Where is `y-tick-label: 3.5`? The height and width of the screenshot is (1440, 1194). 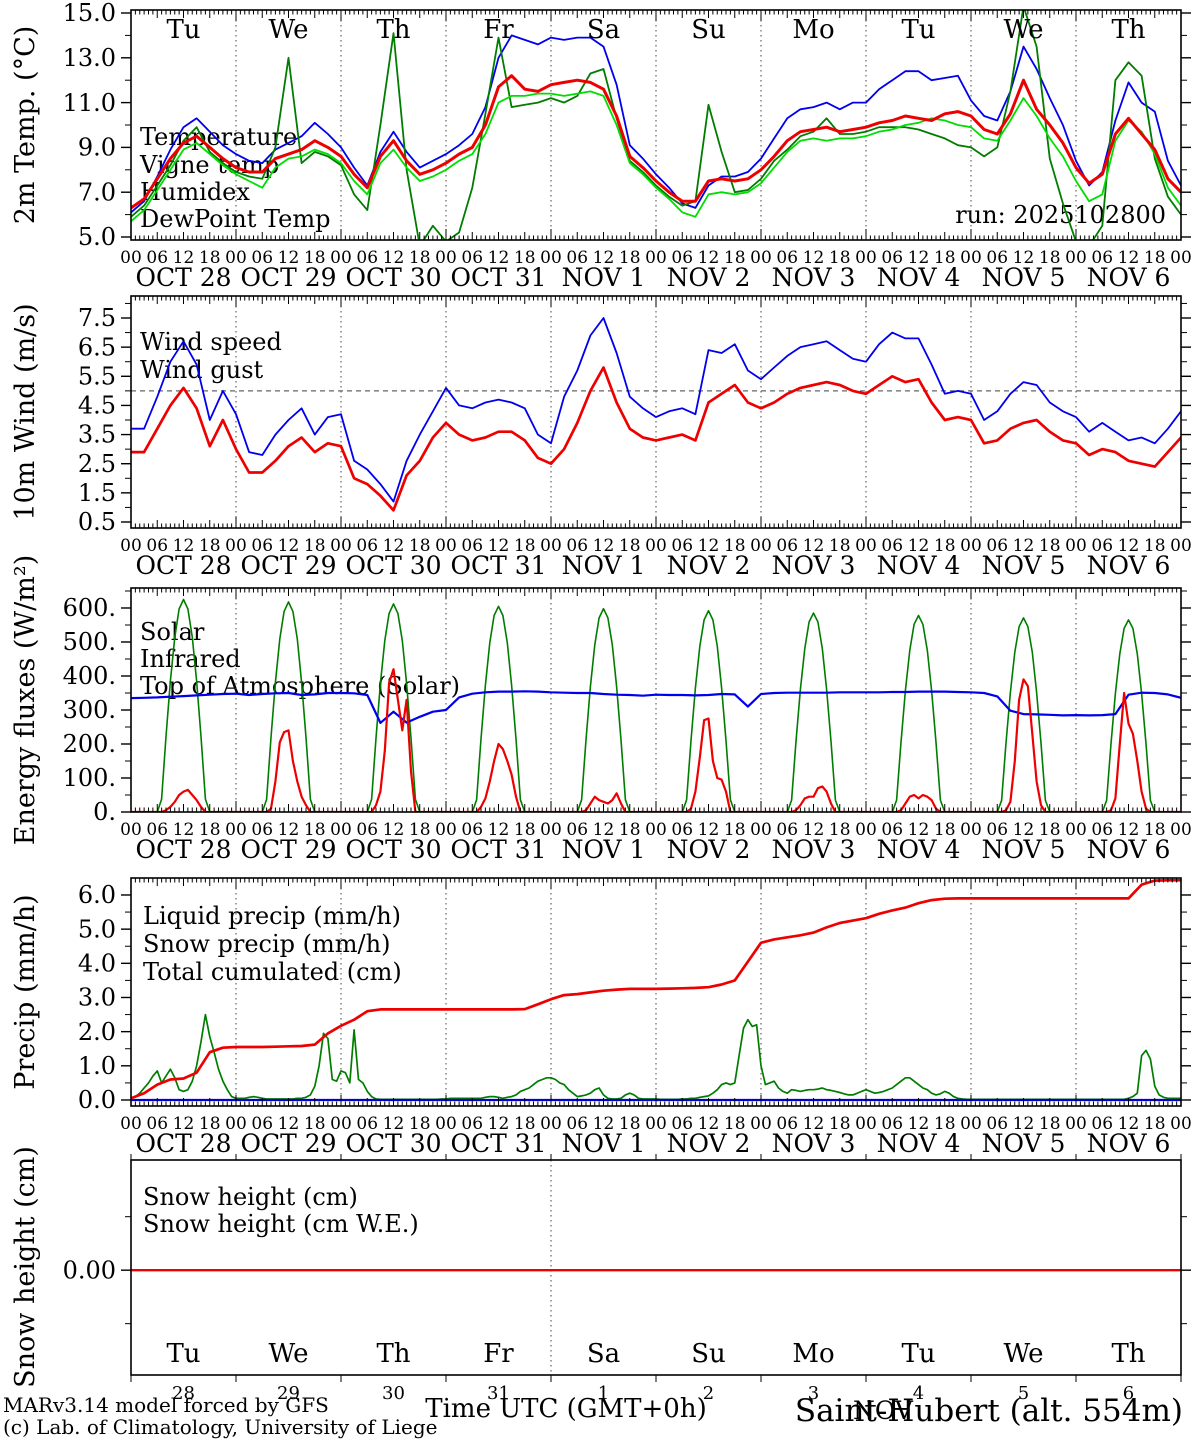 y-tick-label: 3.5 is located at coordinates (97, 435).